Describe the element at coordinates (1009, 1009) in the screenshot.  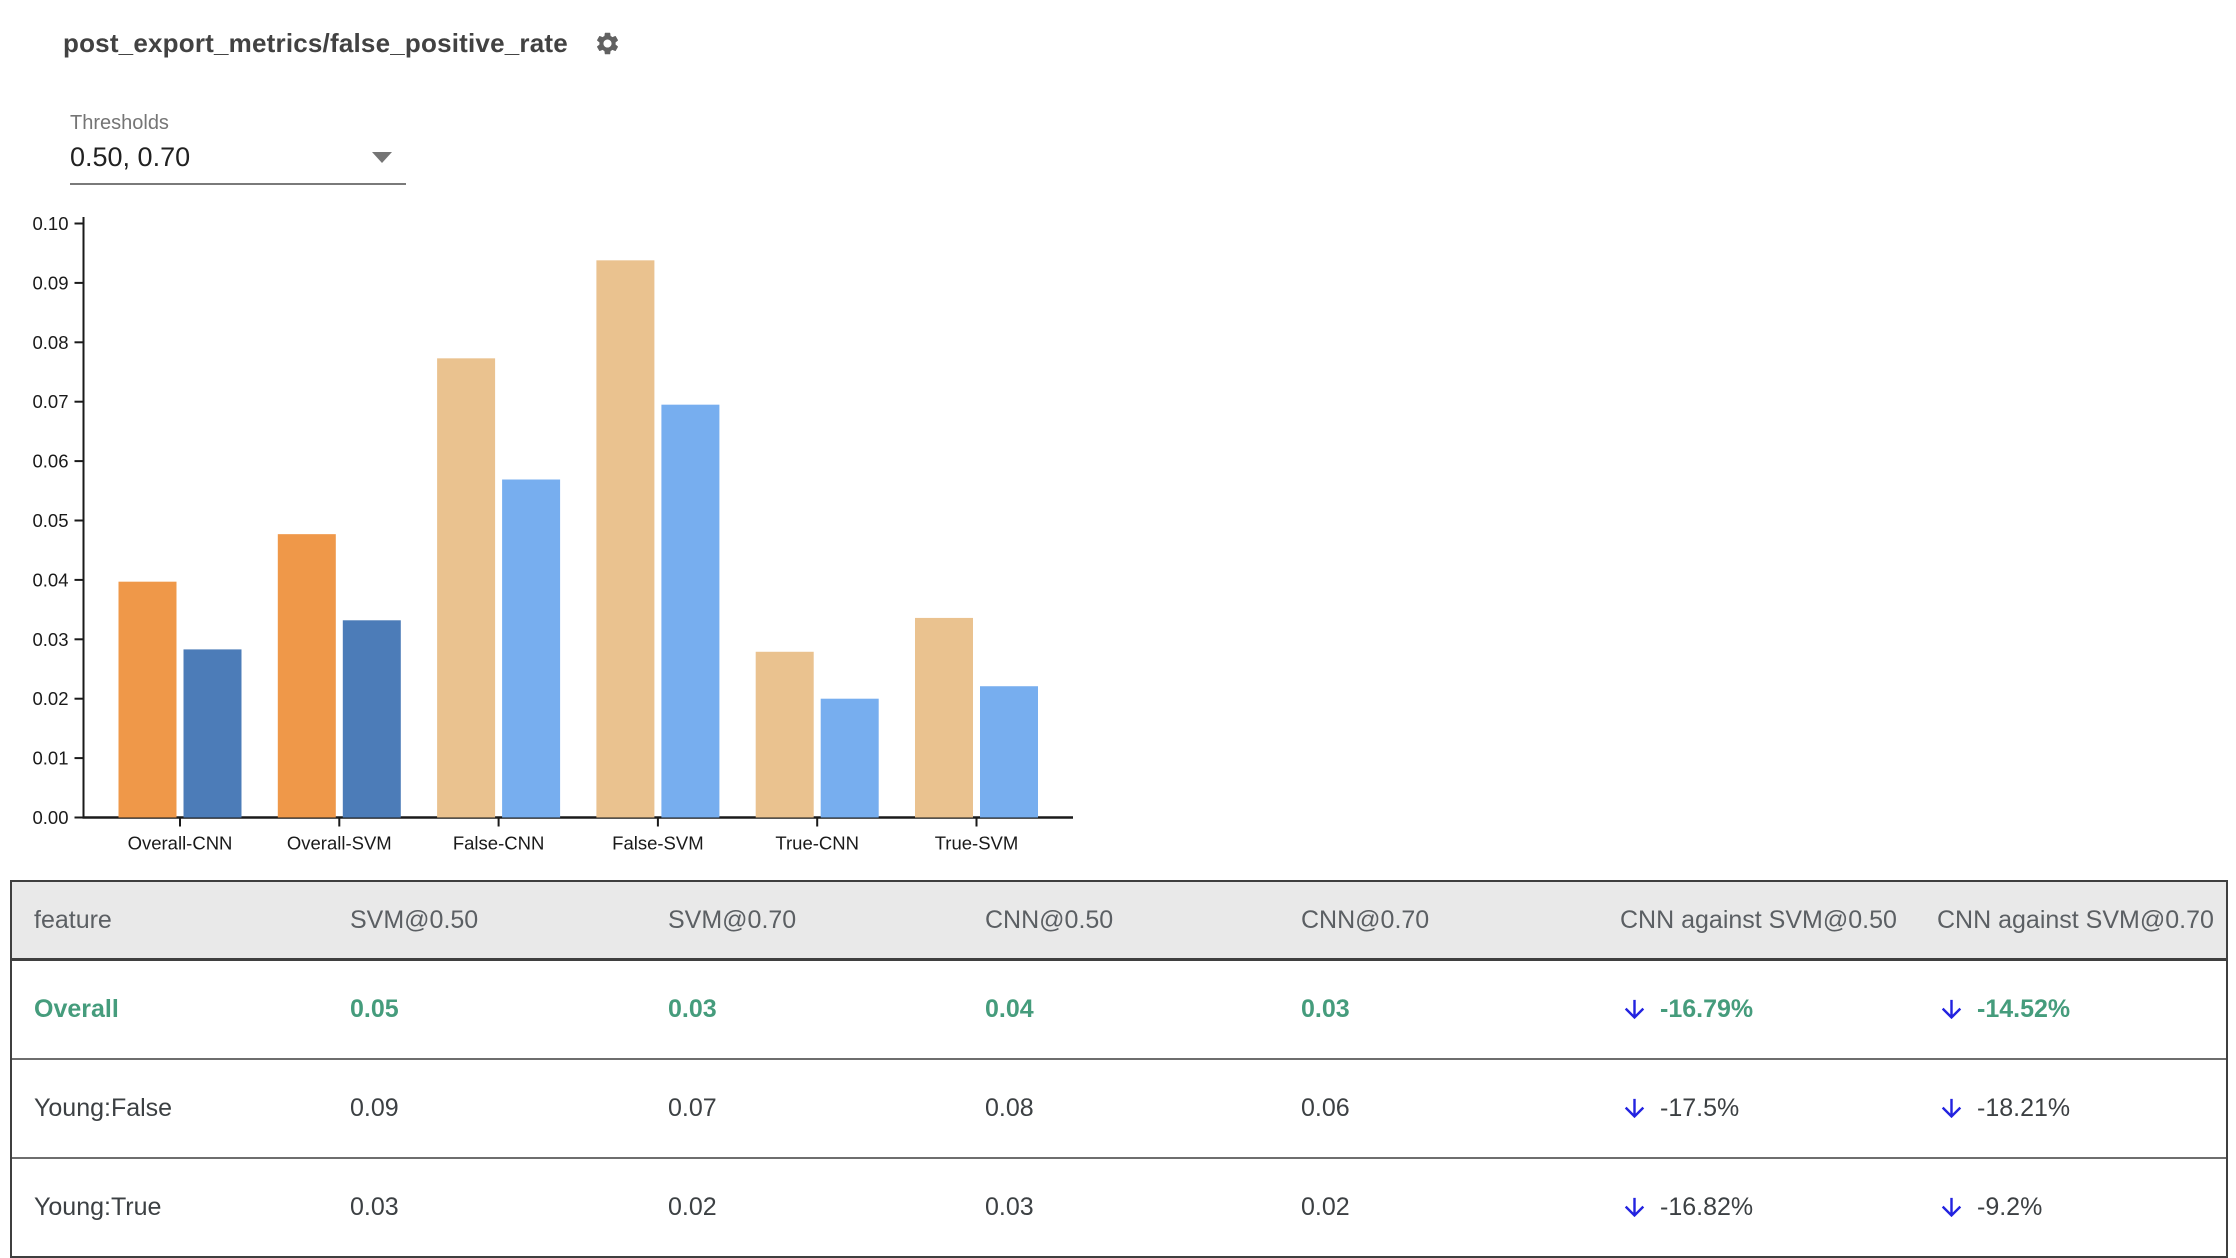
I see `metric-value: 0.04` at that location.